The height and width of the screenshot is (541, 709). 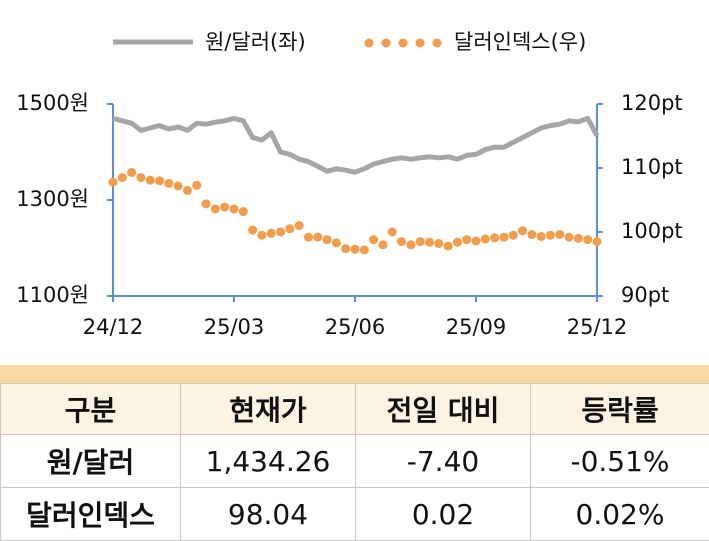 I want to click on line-series, so click(x=356, y=145).